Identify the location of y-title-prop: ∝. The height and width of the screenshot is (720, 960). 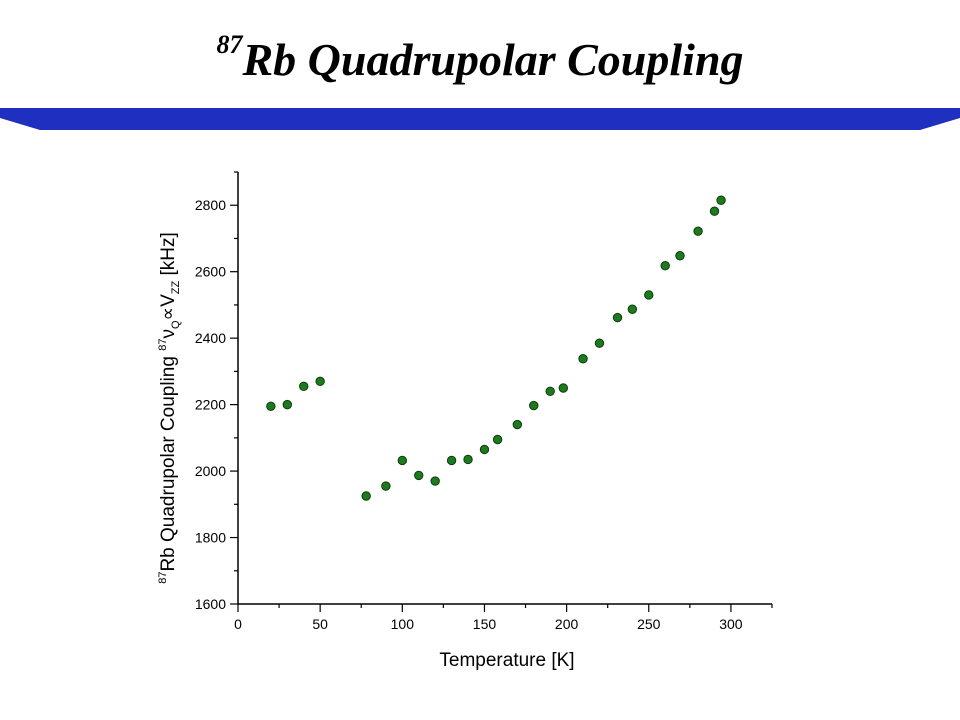
(168, 314).